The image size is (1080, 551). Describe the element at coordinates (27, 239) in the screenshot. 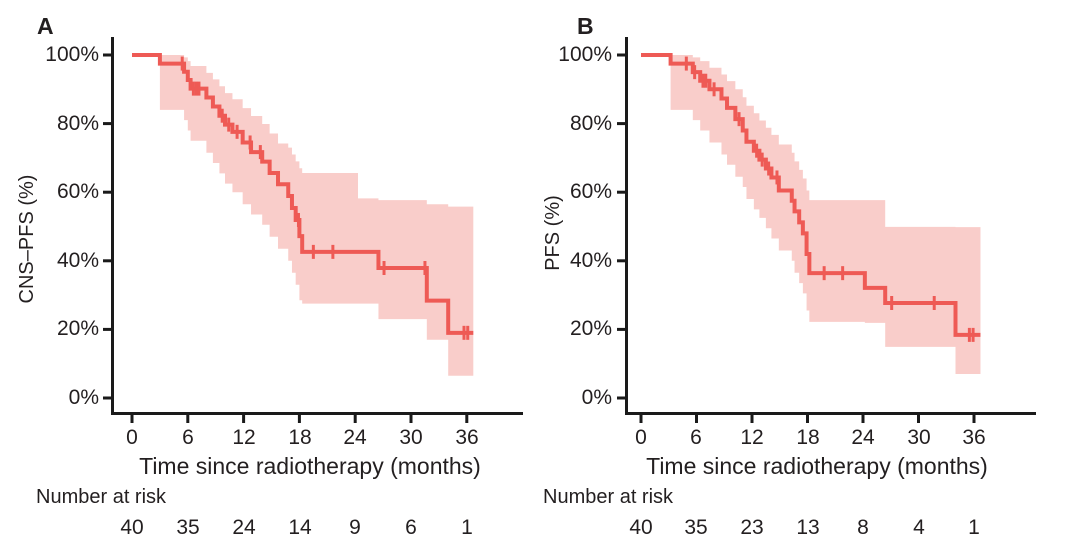

I see `panel-a-y-axis-title: CNS–PFS (%)` at that location.